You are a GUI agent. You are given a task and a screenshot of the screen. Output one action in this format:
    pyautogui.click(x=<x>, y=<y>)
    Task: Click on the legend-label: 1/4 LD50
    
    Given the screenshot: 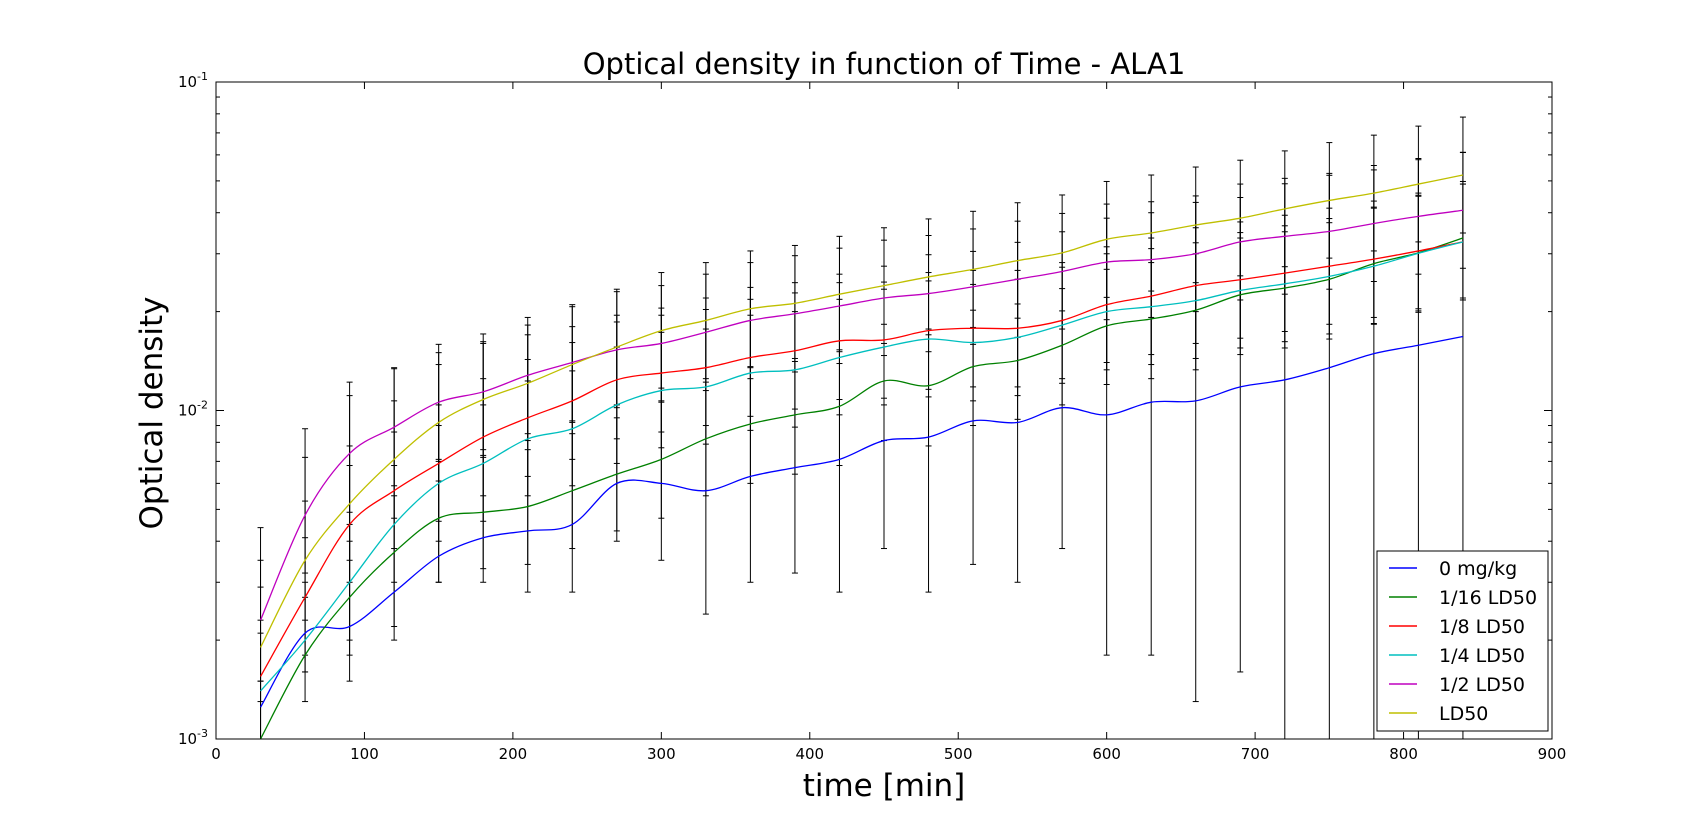 What is the action you would take?
    pyautogui.click(x=1482, y=656)
    